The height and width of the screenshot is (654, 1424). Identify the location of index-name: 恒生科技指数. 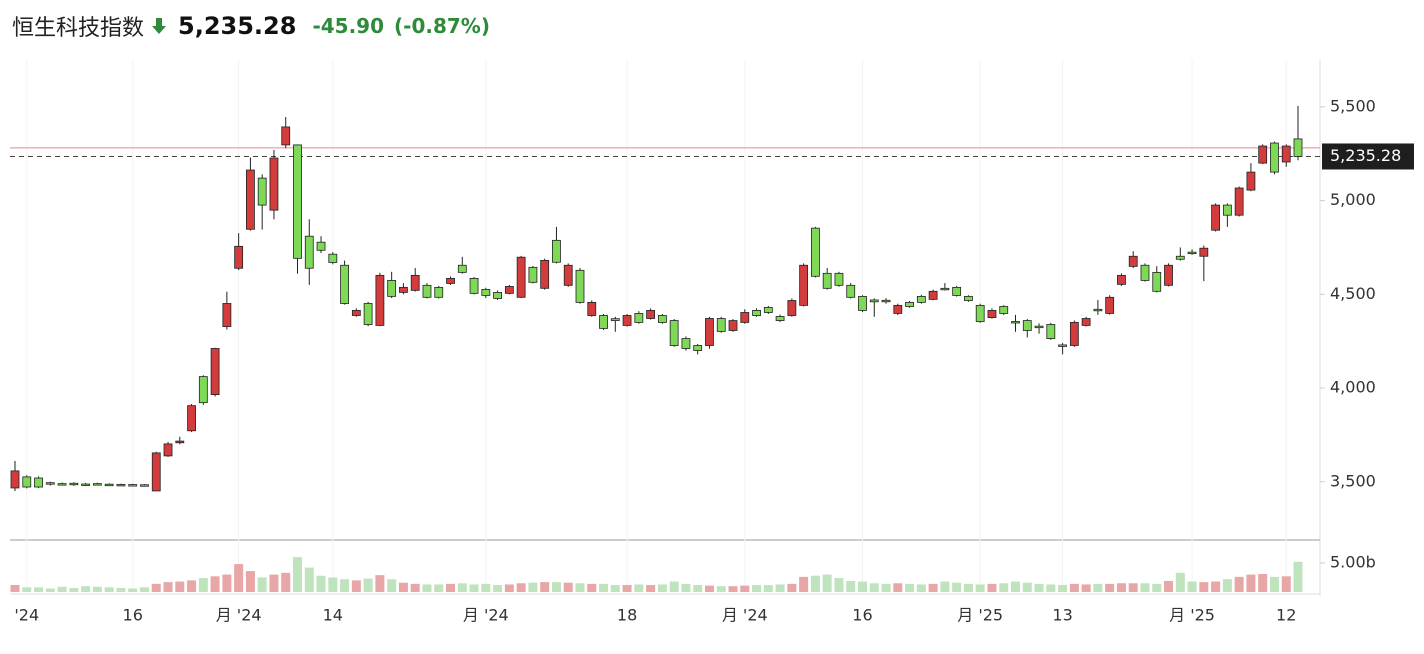
(78, 28).